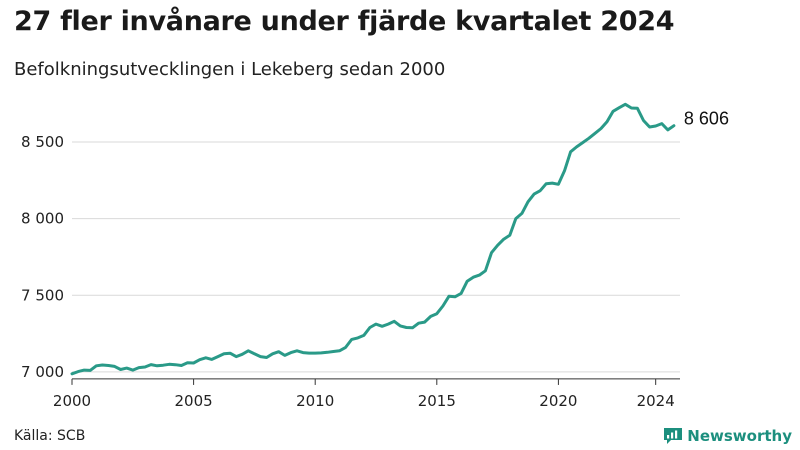  I want to click on y-tick-label: 7 000, so click(42, 372).